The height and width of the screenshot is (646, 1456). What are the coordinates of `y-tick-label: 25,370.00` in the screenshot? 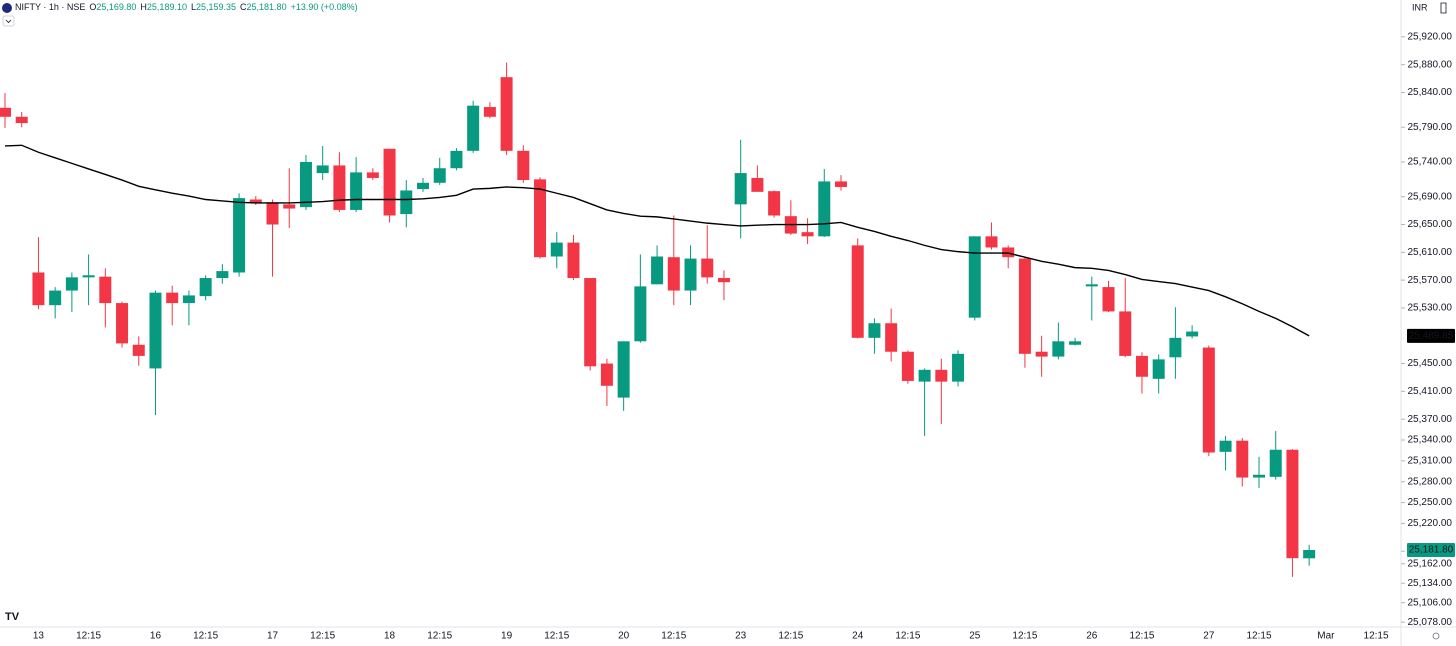 It's located at (1430, 419).